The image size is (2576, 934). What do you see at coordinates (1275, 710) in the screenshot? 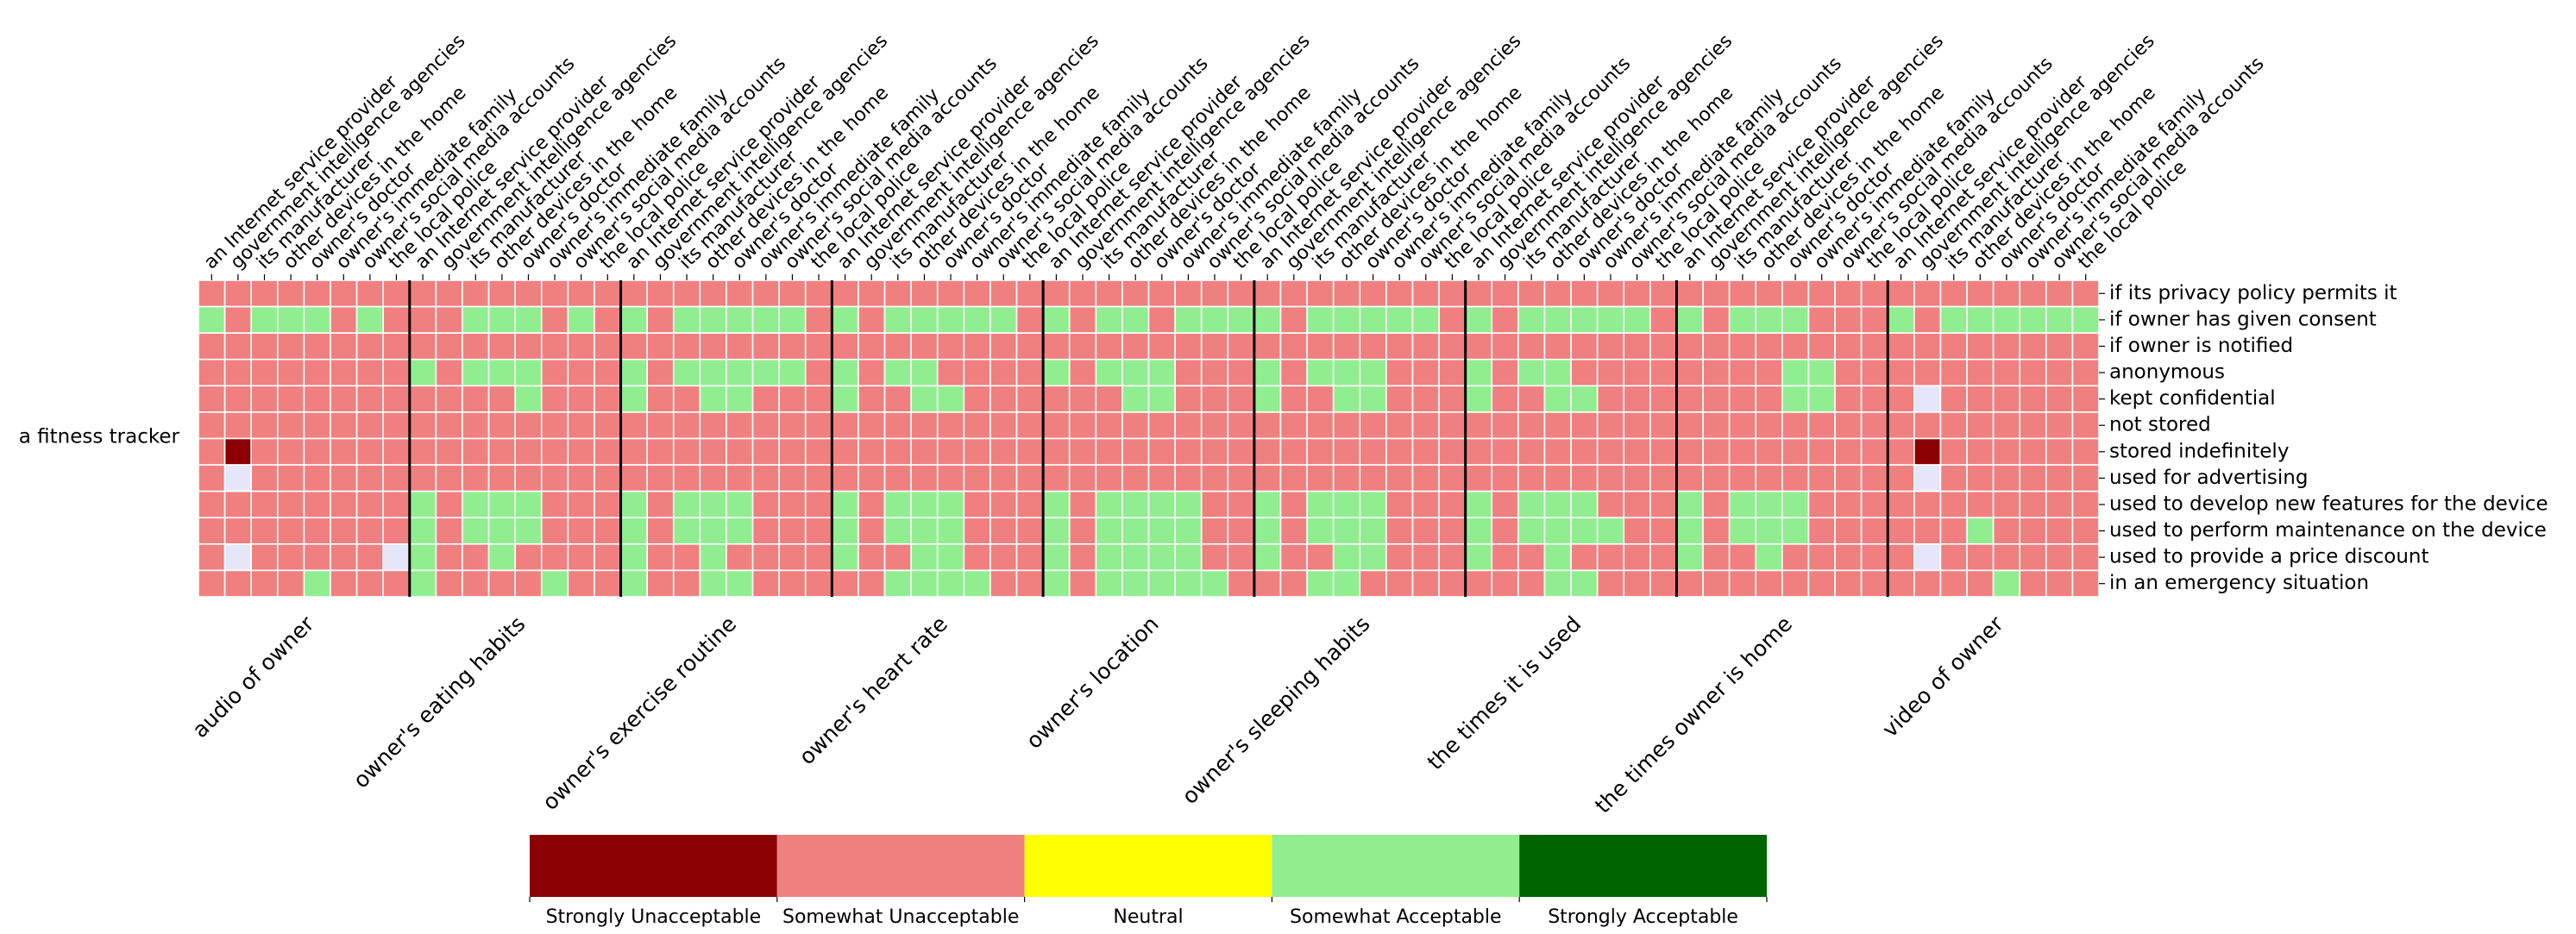
I see `attribute-group-label: owner's sleeping habits` at bounding box center [1275, 710].